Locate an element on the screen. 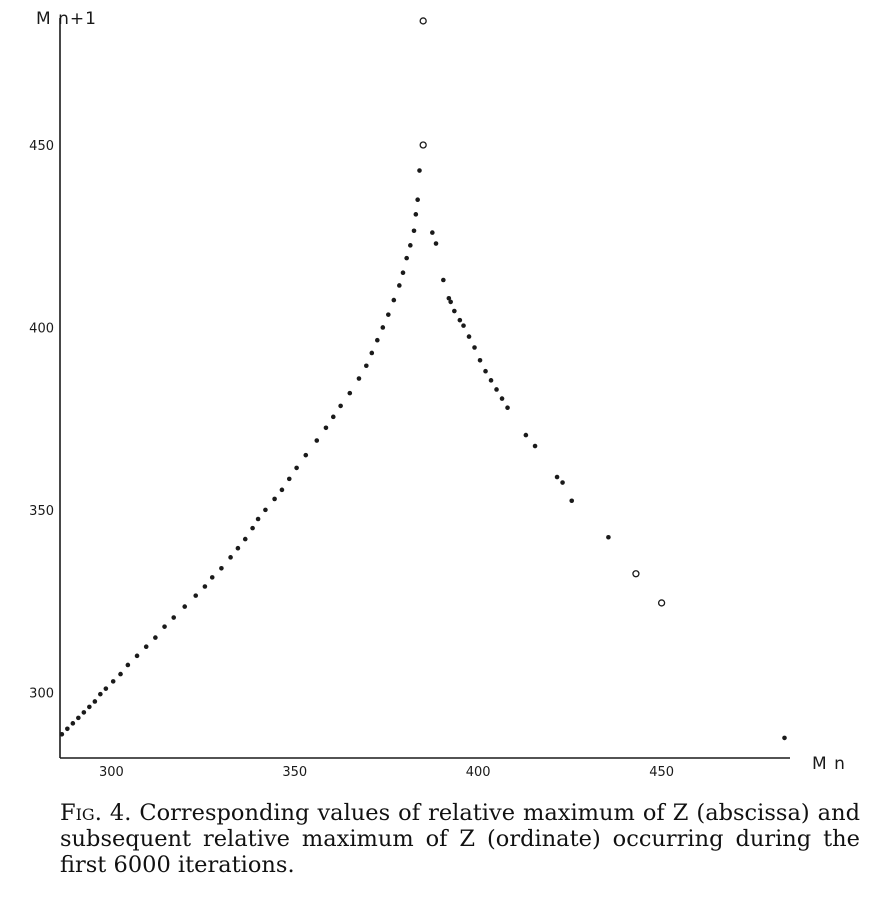  x-tick-labels: 300 350 400 450 is located at coordinates (386, 772).